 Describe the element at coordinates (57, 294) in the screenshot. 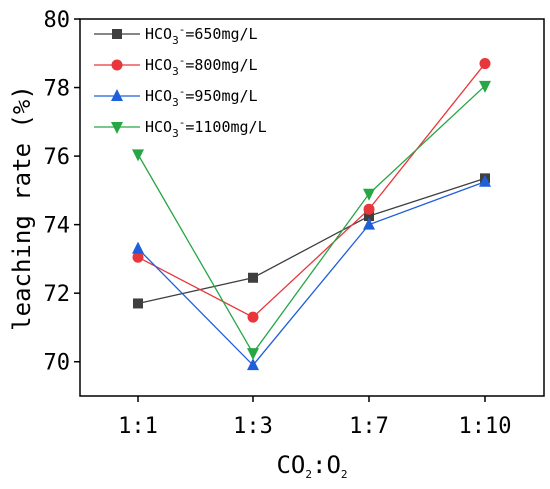

I see `y-tick-label: 72` at that location.